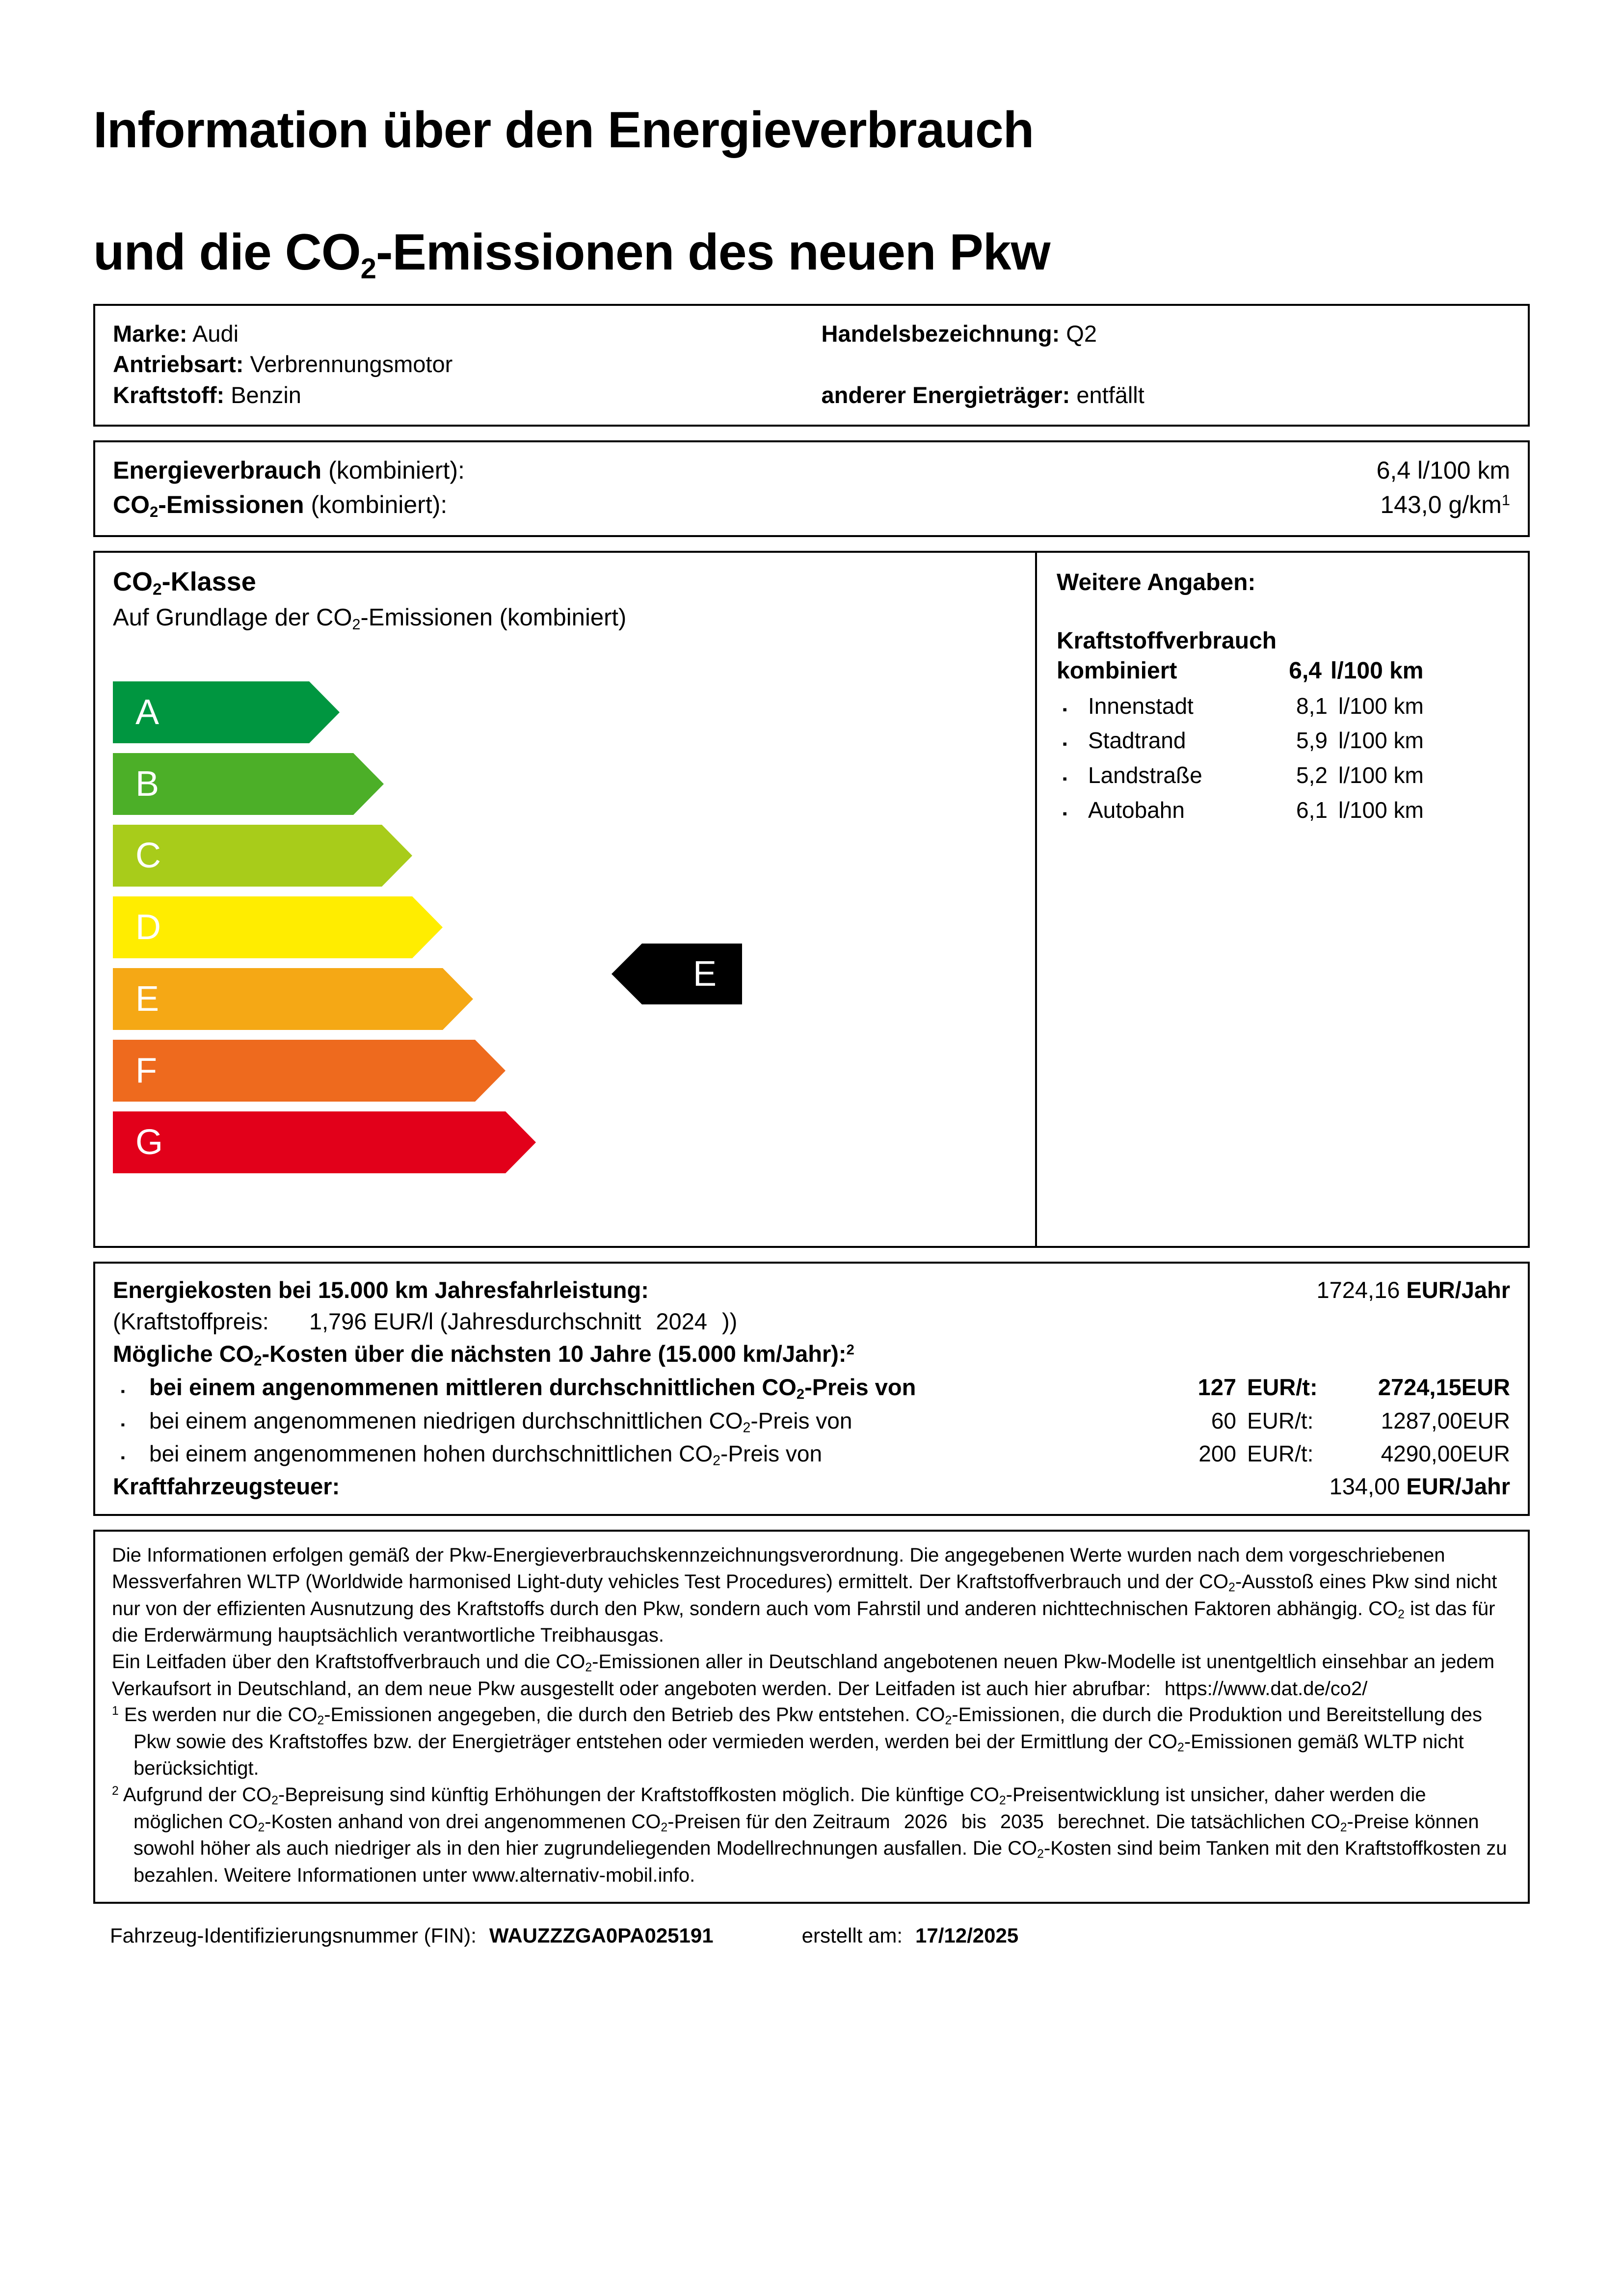 The image size is (1623, 2296). What do you see at coordinates (811, 504) in the screenshot?
I see `co2-emissionen-row: CO2-Emissionen (kombiniert): 143,0 g/km1` at bounding box center [811, 504].